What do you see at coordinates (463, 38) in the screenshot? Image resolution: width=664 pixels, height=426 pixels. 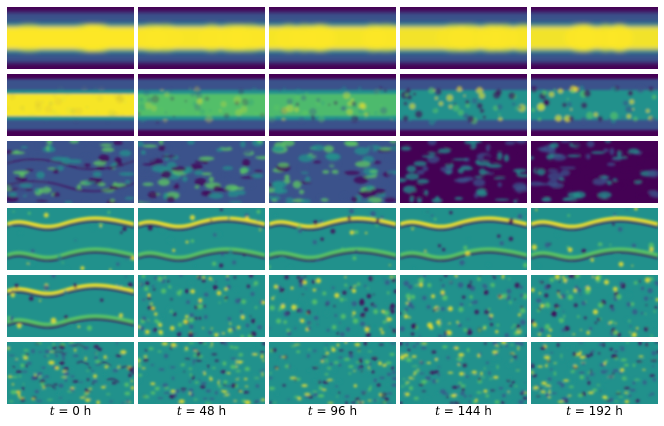 I see `field-panel-r1-c4` at bounding box center [463, 38].